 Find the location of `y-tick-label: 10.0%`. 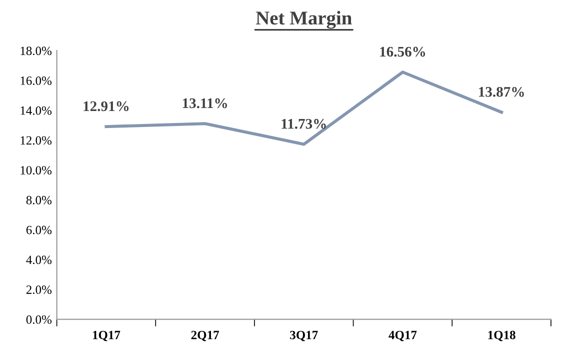

y-tick-label: 10.0% is located at coordinates (36, 170).